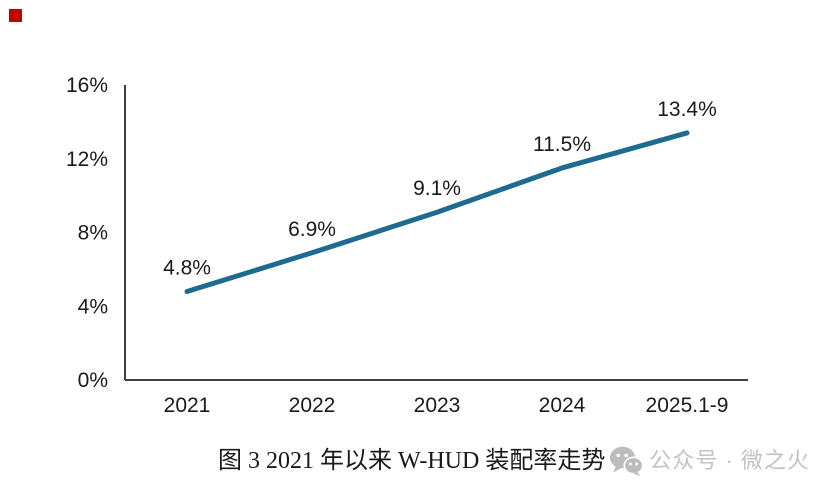 The image size is (823, 498). I want to click on x-tick-label: 2023, so click(437, 405).